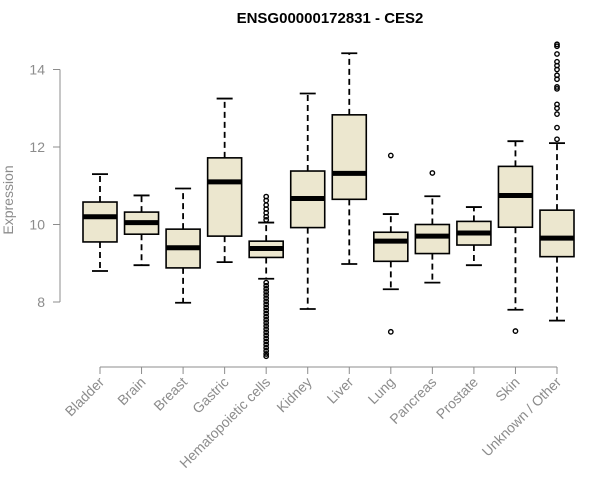  What do you see at coordinates (266, 276) in the screenshot?
I see `box-hematopoietic-cells` at bounding box center [266, 276].